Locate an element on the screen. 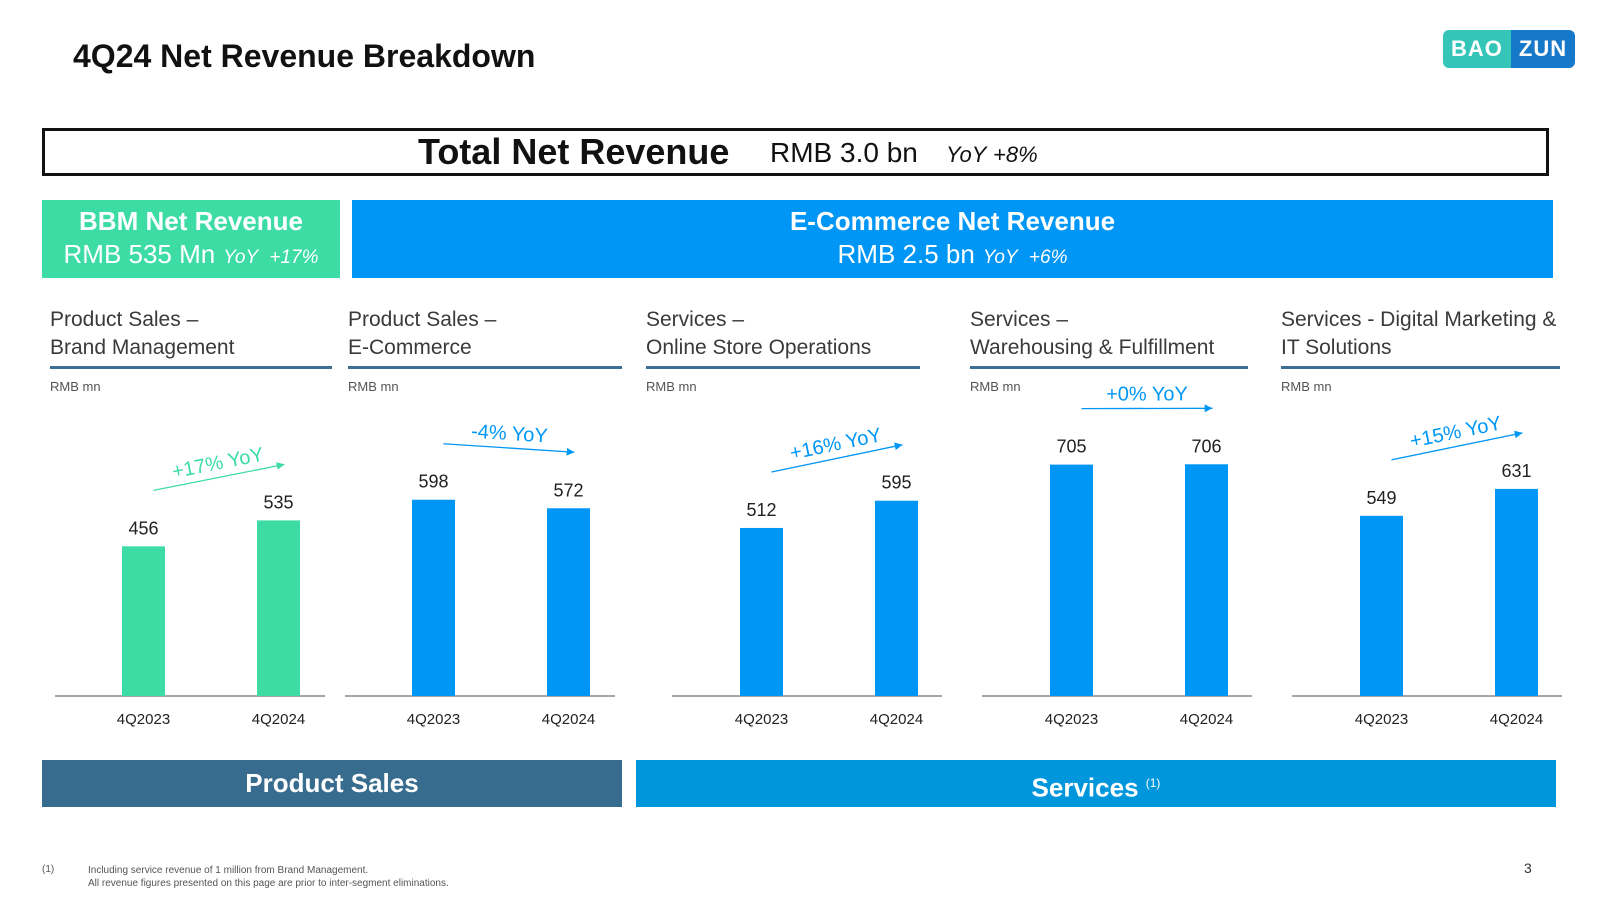 This screenshot has width=1600, height=900. services-label: Services is located at coordinates (1085, 787).